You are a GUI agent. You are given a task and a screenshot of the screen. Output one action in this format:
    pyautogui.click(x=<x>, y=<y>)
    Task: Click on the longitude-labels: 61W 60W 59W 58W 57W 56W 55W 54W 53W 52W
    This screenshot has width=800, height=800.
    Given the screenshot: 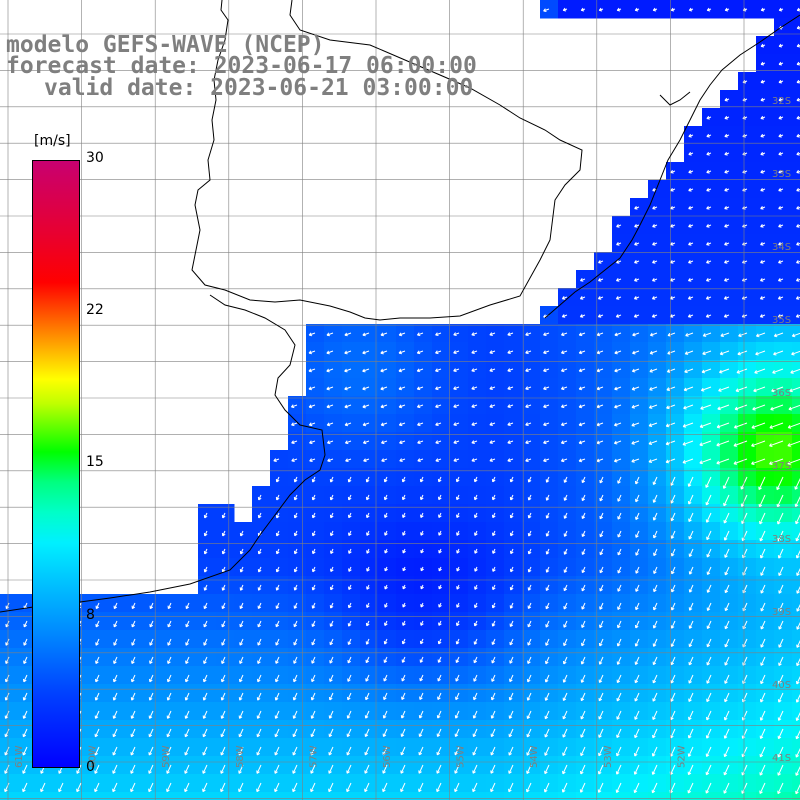 What is the action you would take?
    pyautogui.click(x=350, y=756)
    